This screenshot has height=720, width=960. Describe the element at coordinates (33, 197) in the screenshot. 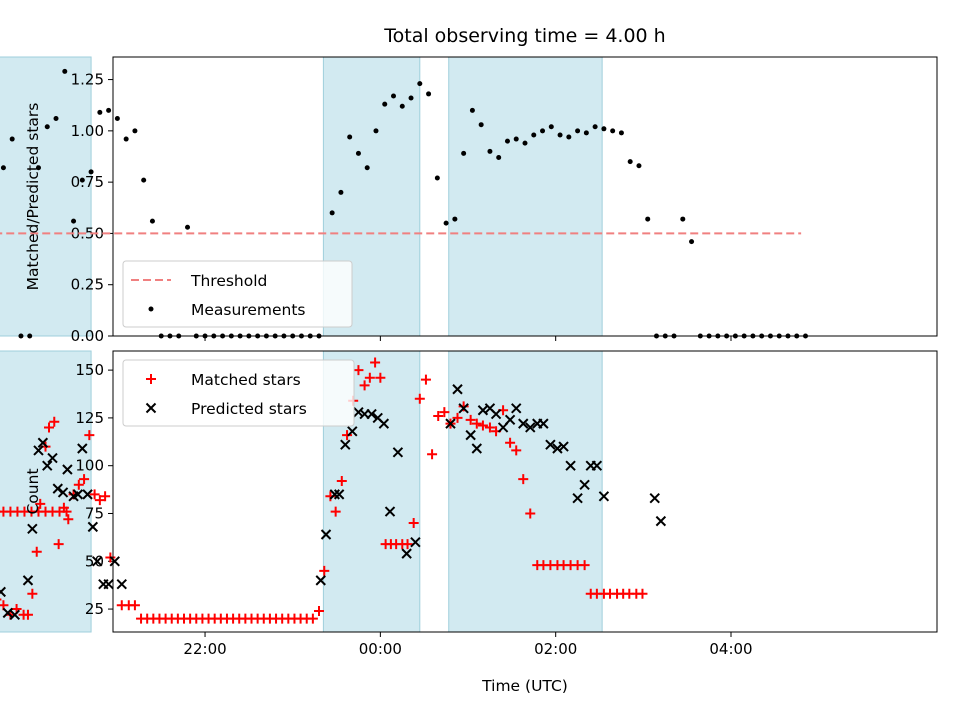

I see `ratio-y-axis-label: Matched/Predicted stars` at that location.